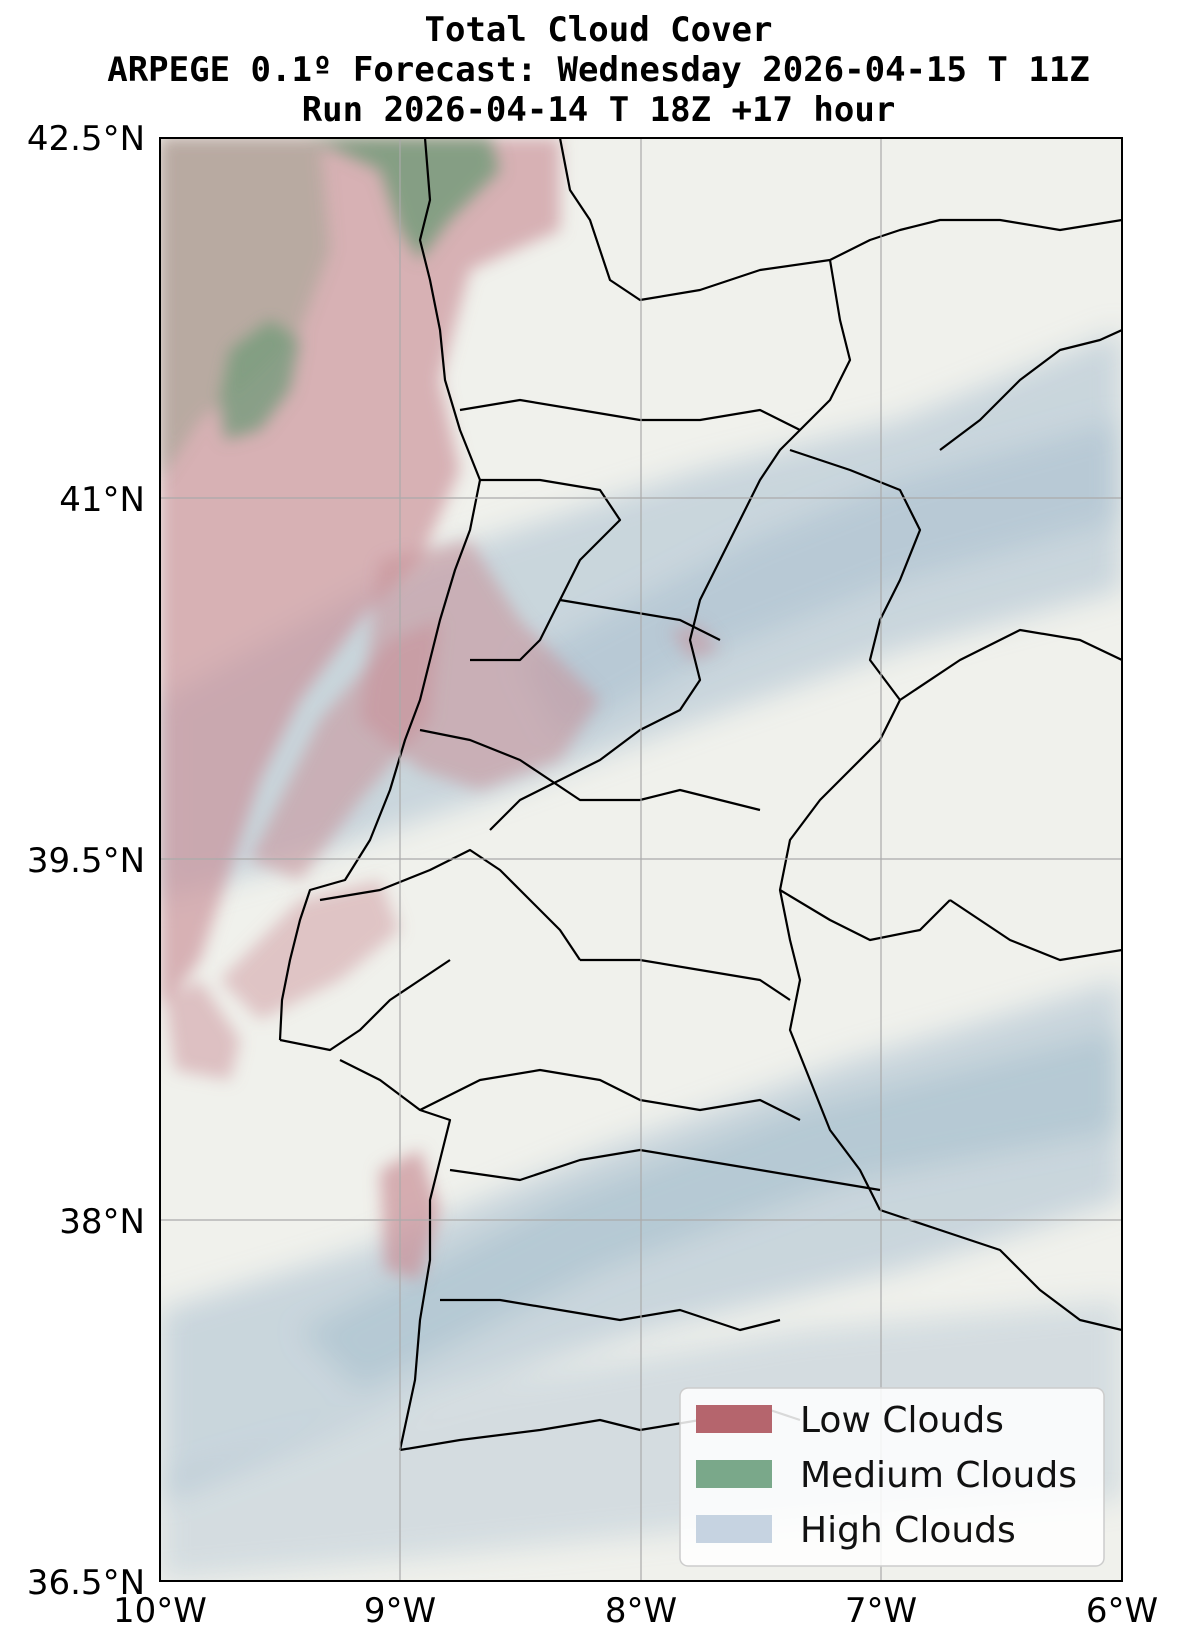 This screenshot has height=1644, width=1197. What do you see at coordinates (345, 750) in the screenshot?
I see `low-cloud-coastal-core` at bounding box center [345, 750].